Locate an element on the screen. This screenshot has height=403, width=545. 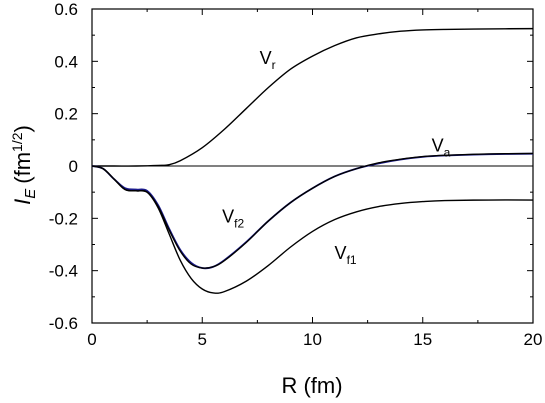
y-tick-label: -0.4 is located at coordinates (63, 271).